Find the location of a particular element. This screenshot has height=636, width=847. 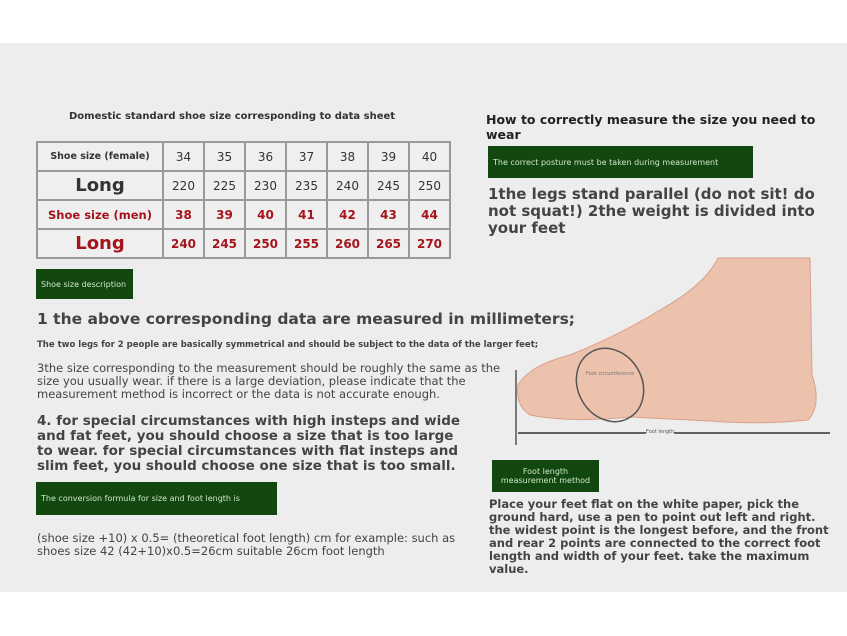

circumference-loop is located at coordinates (610, 385).